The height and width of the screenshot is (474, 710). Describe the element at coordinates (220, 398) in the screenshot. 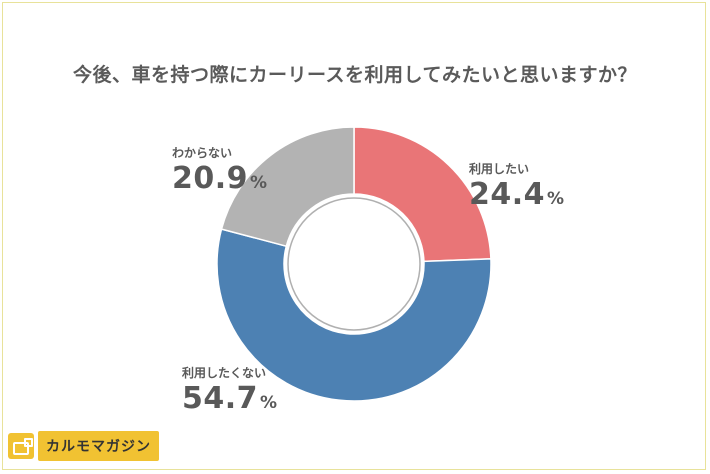

I see `label-disagree-value: 54.7` at that location.